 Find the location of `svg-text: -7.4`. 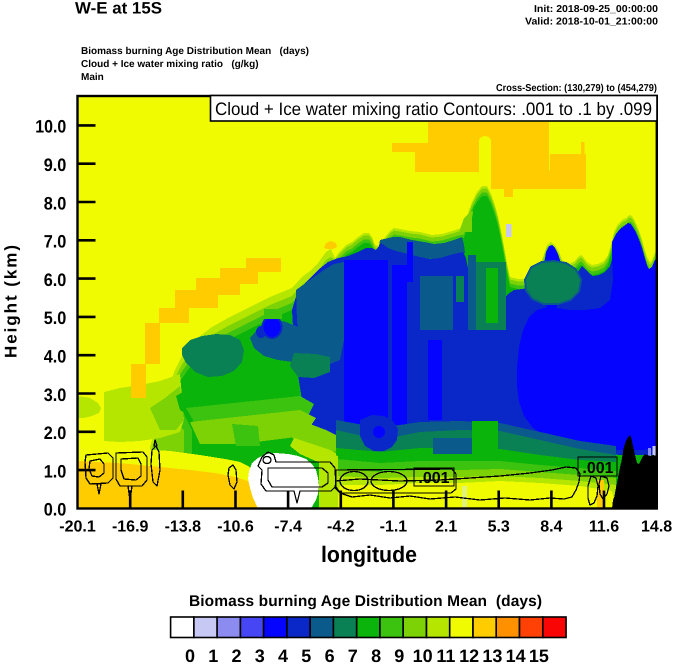

svg-text: -7.4 is located at coordinates (288, 527).